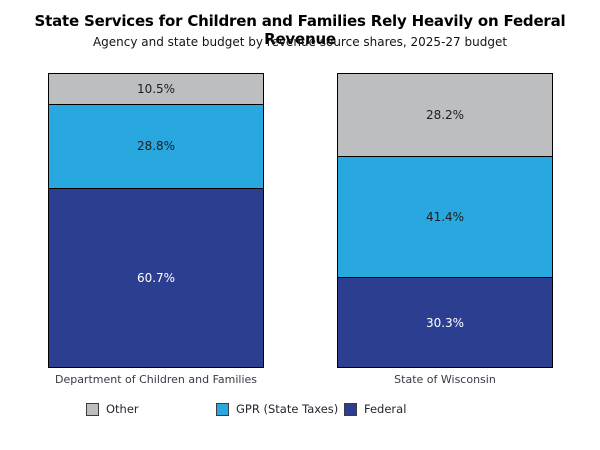 The width and height of the screenshot is (600, 450). I want to click on category-label-state-of-wisconsin: State of Wisconsin, so click(445, 379).